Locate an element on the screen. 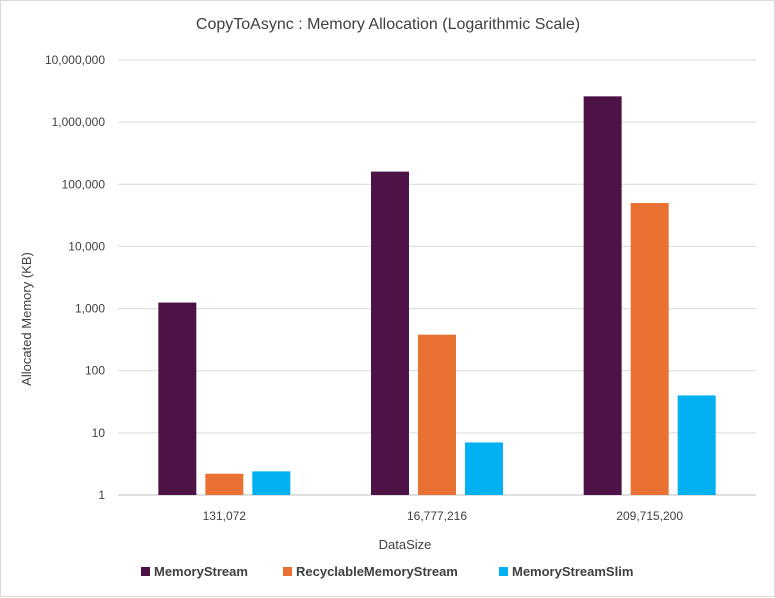 Image resolution: width=775 pixels, height=598 pixels. y-tick-label: 100,000 is located at coordinates (84, 184).